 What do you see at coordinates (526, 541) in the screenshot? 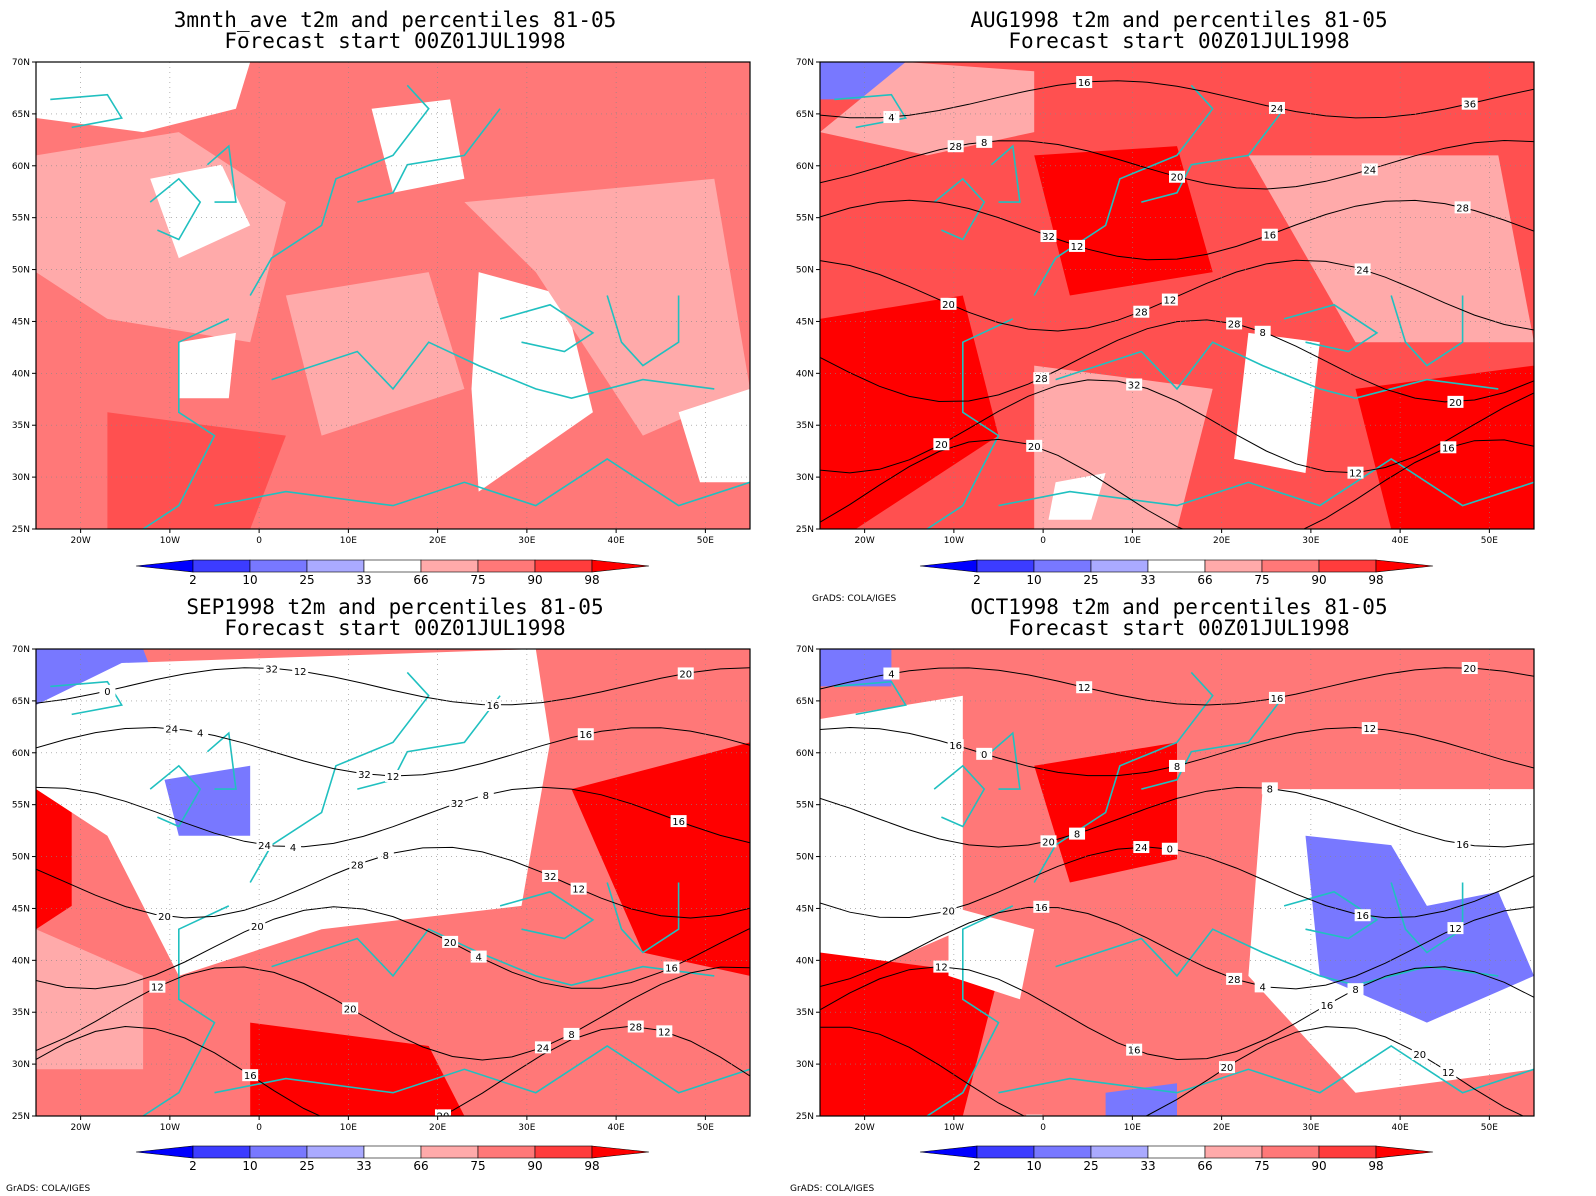
I see `lon-tick-label: 30E` at bounding box center [526, 541].